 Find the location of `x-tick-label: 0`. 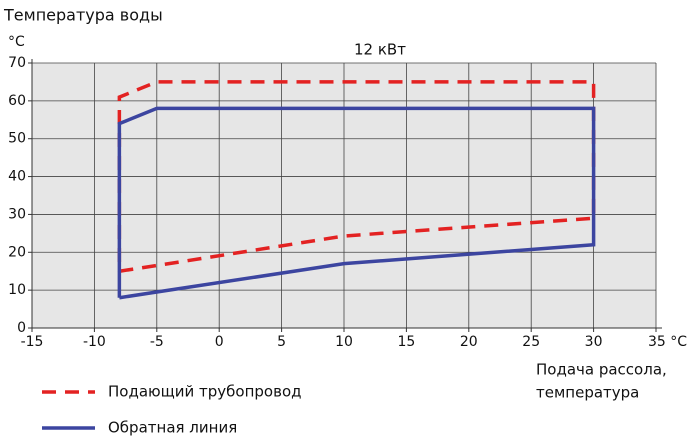

x-tick-label: 0 is located at coordinates (219, 342).